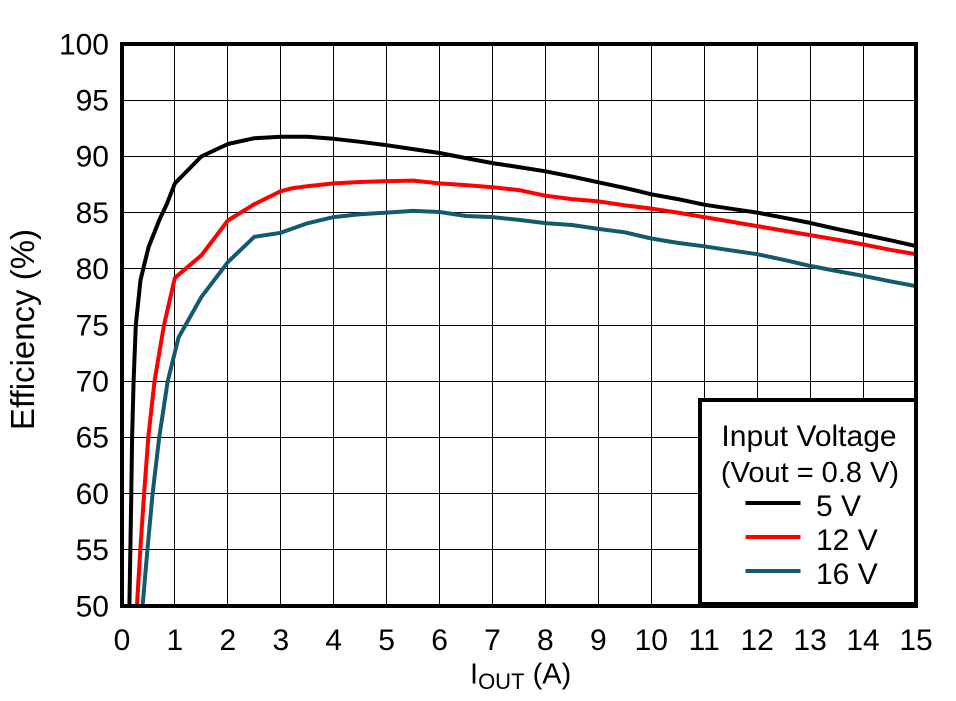 Image resolution: width=956 pixels, height=701 pixels. What do you see at coordinates (651, 640) in the screenshot?
I see `svg-text: 10` at bounding box center [651, 640].